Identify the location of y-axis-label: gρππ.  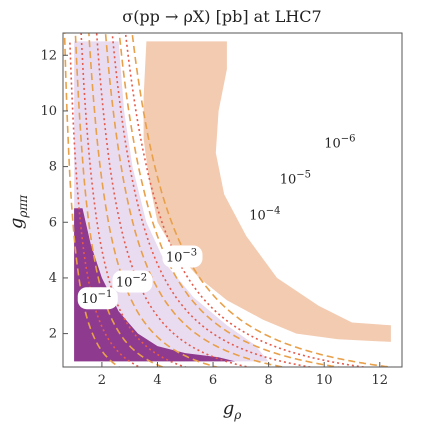
(18, 211).